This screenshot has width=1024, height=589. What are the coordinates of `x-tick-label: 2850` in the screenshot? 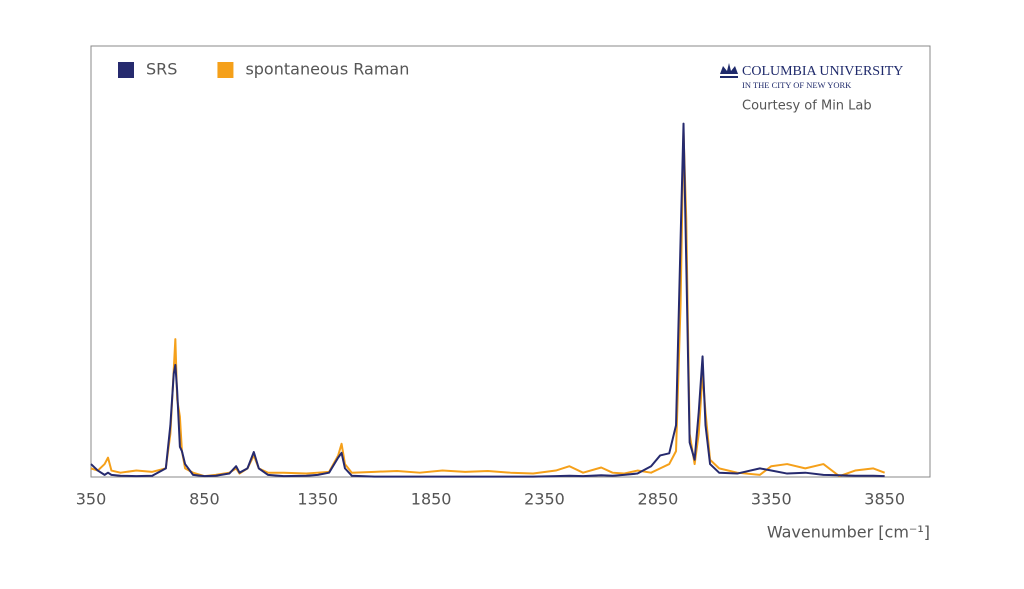 It's located at (658, 499).